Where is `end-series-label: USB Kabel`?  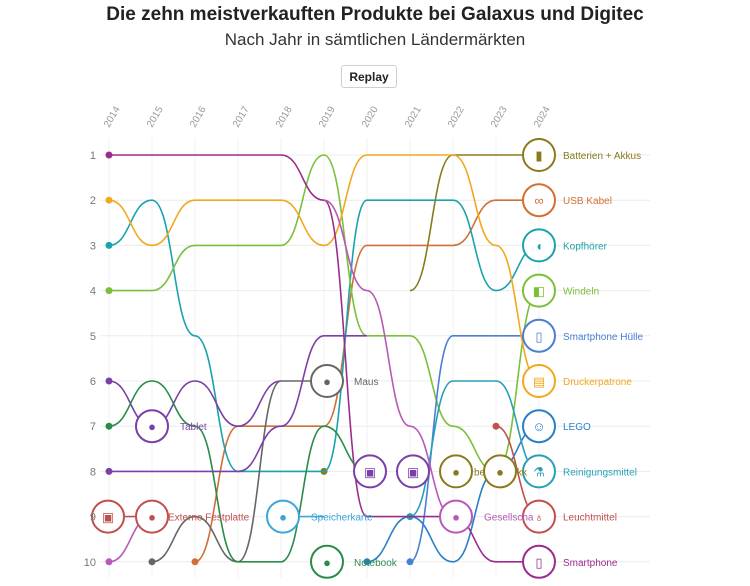
end-series-label: USB Kabel is located at coordinates (587, 201).